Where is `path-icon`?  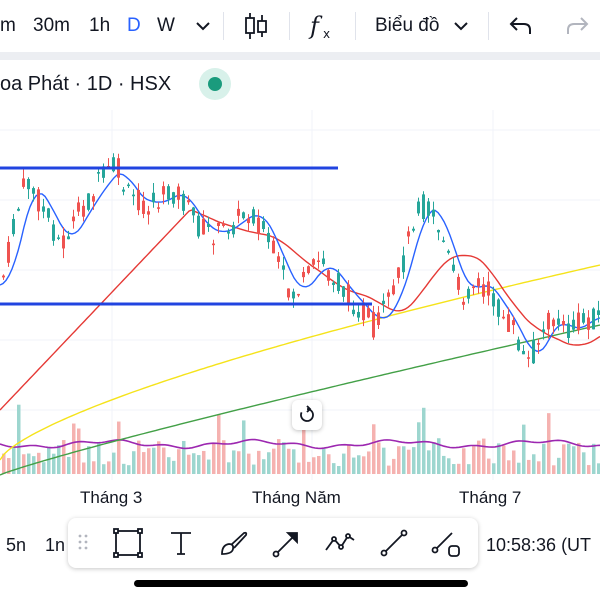
path-icon is located at coordinates (340, 543).